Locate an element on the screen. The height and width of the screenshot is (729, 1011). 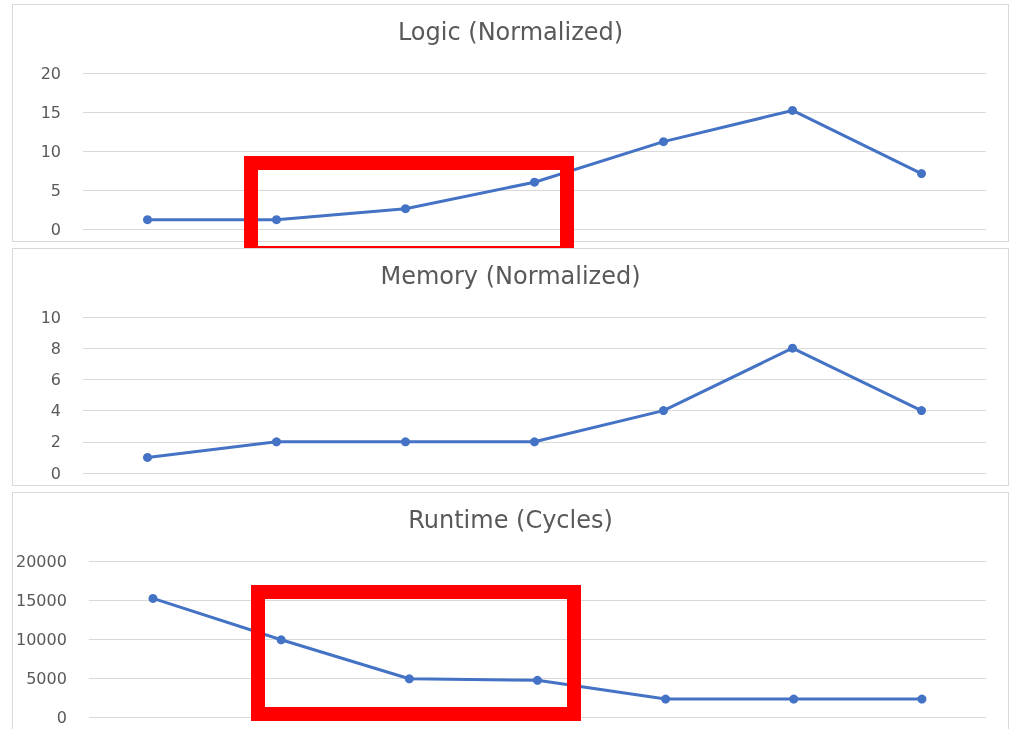
chart-title: Logic (Normalized) is located at coordinates (510, 32).